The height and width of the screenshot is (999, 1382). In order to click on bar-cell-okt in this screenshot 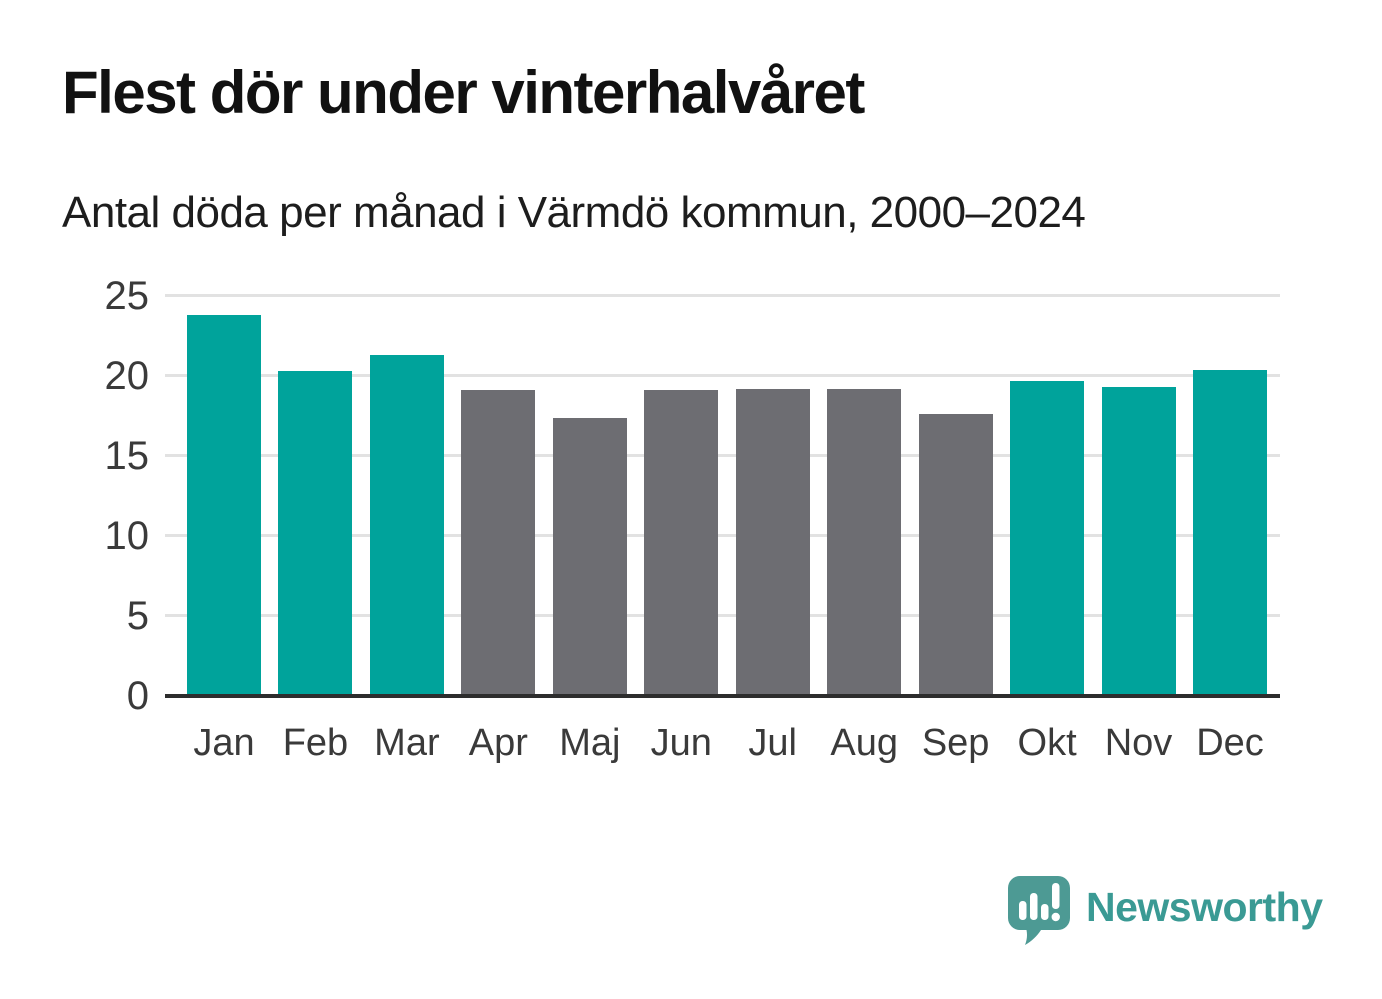, I will do `click(1047, 538)`.